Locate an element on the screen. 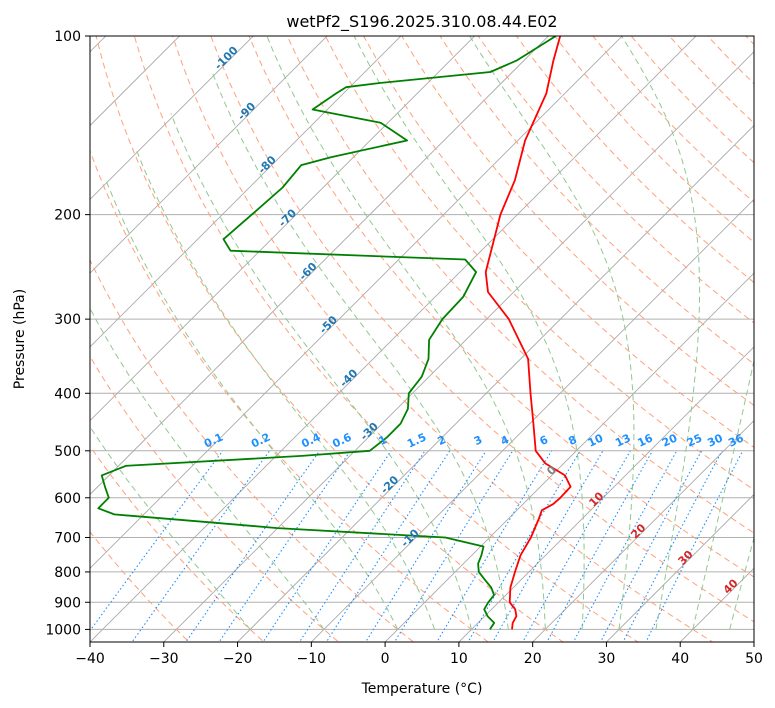 Image resolution: width=775 pixels, height=708 pixels. y-tick-label: 800 is located at coordinates (67, 573).